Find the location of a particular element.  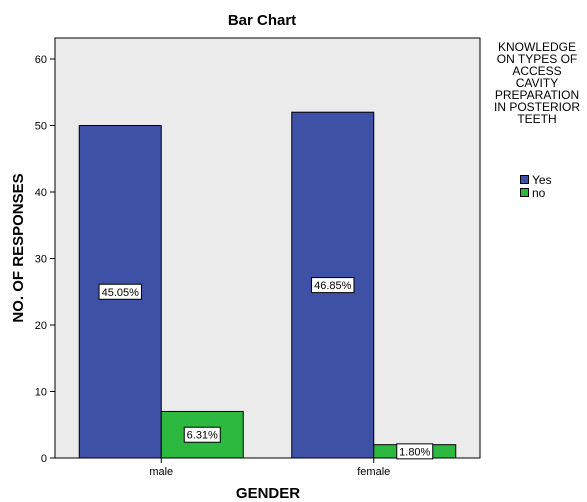

data-label: 6.31% is located at coordinates (202, 436).